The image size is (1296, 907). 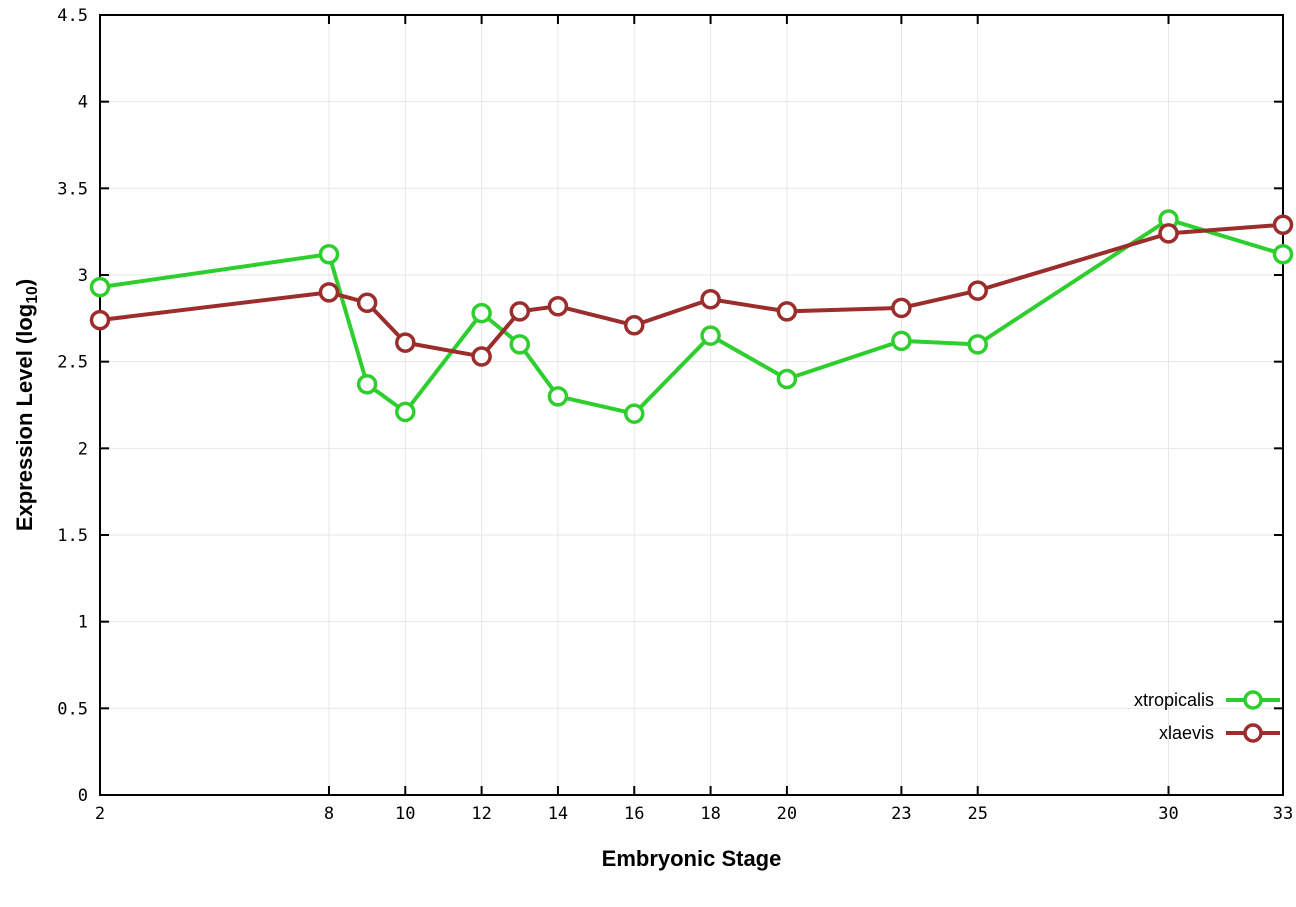 I want to click on y-axis-label-suffix: ), so click(x=24, y=282).